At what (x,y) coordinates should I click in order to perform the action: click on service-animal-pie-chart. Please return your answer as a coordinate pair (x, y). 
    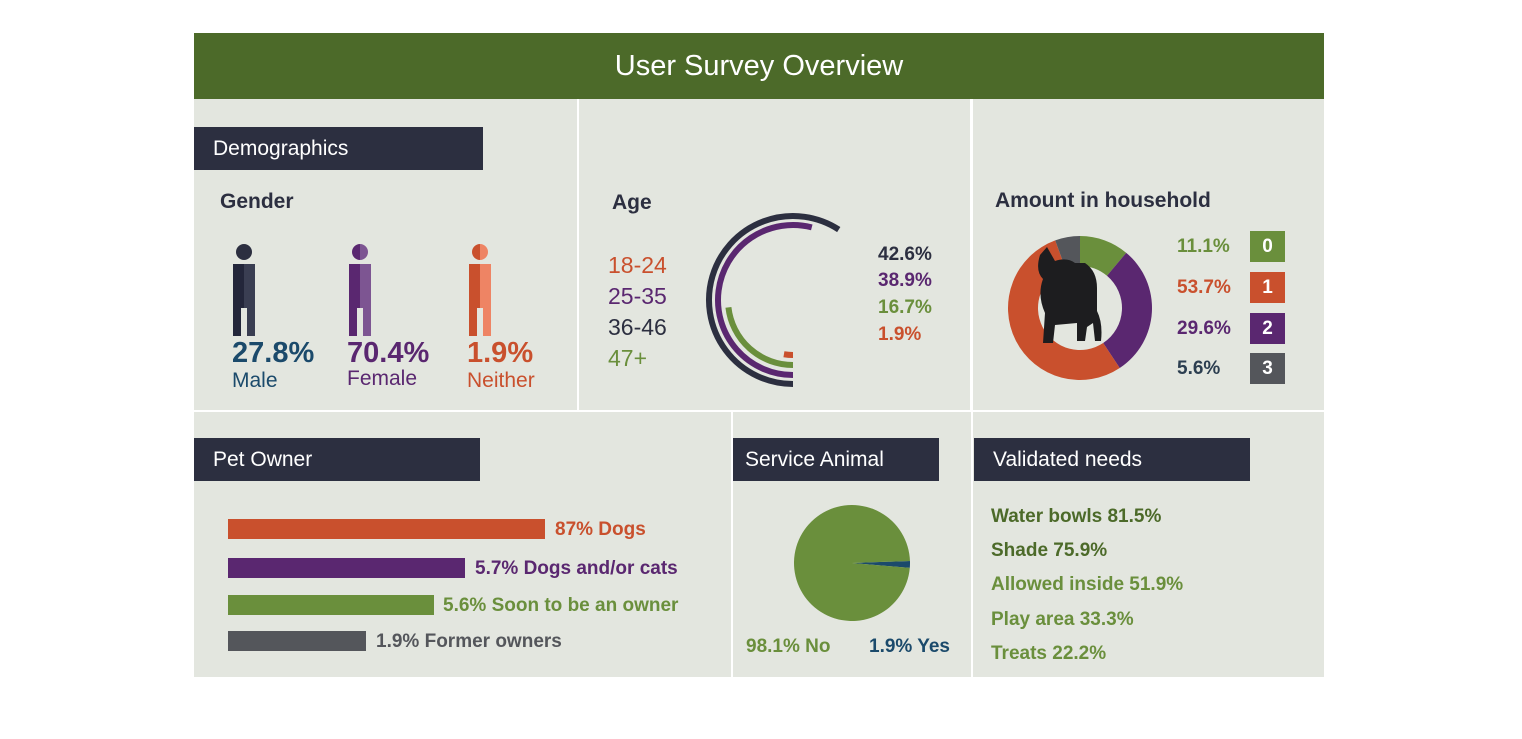
    Looking at the image, I should click on (852, 562).